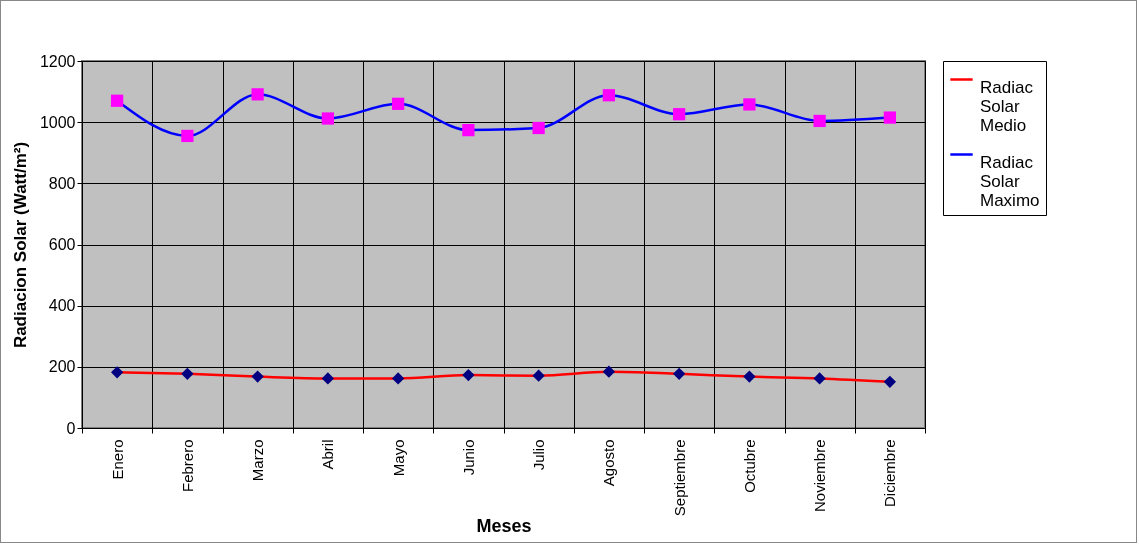 This screenshot has width=1139, height=545. Describe the element at coordinates (890, 473) in the screenshot. I see `x-tick-label: Diciembre` at that location.